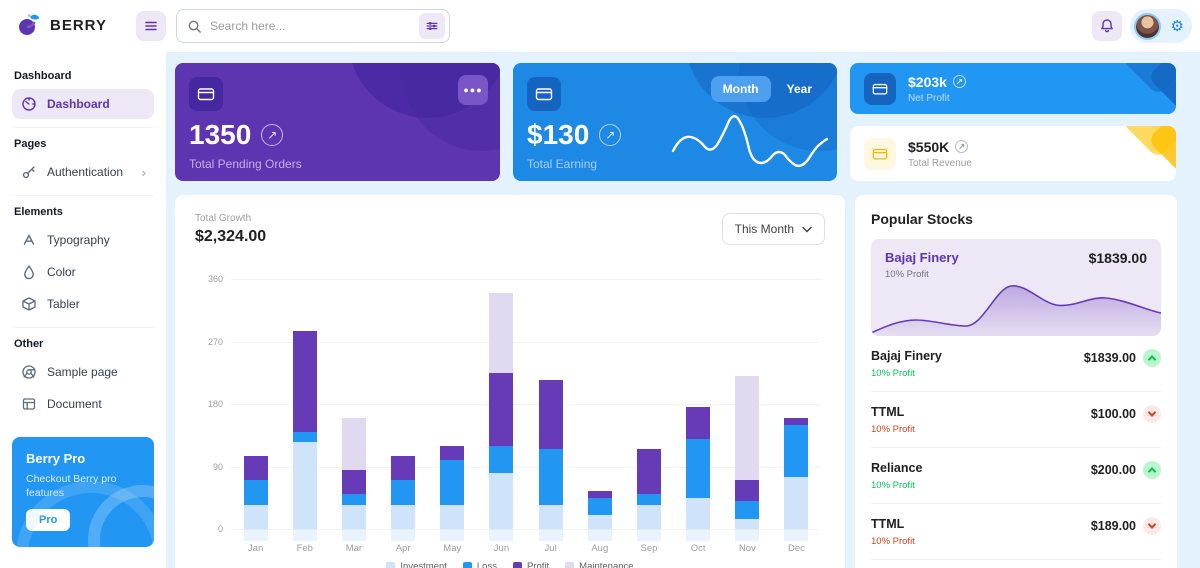 The width and height of the screenshot is (1200, 568). I want to click on total-pending-orders-card: ●●● 1350 ↗ Total Pending Orders, so click(337, 122).